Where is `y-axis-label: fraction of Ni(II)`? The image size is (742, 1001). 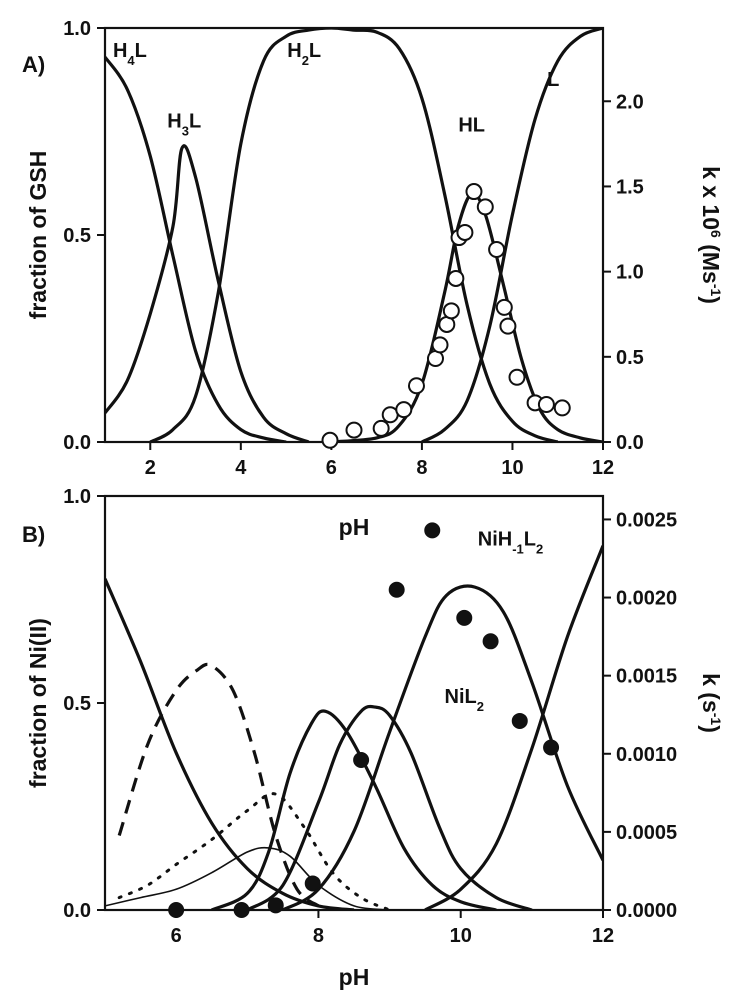 y-axis-label: fraction of Ni(II) is located at coordinates (38, 703).